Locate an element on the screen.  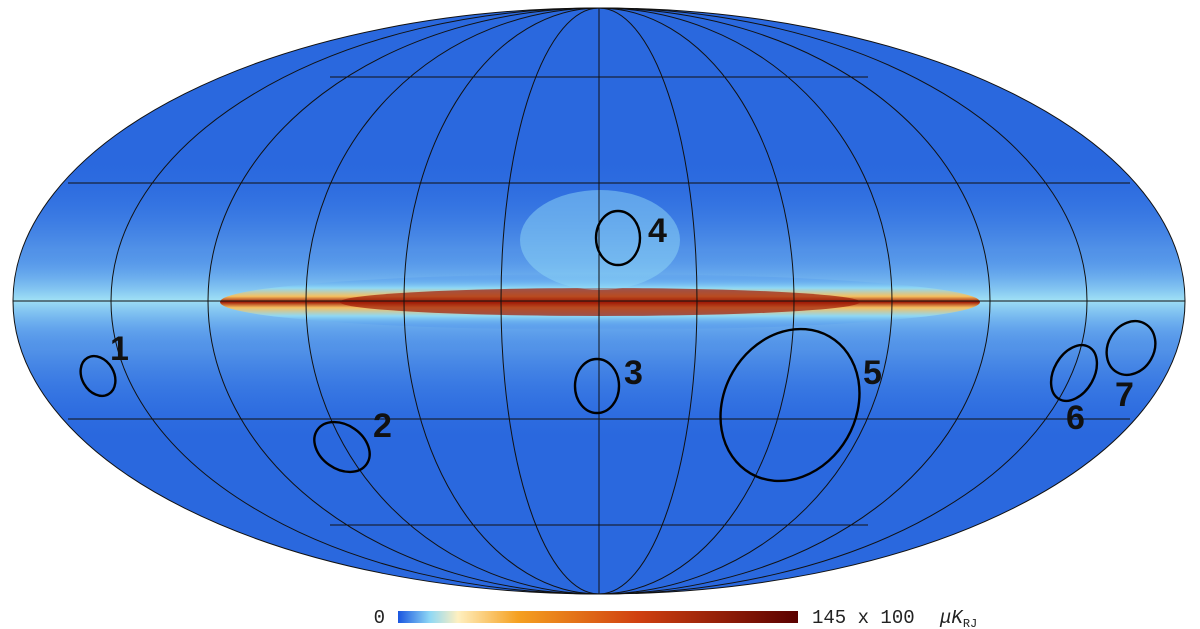
unit-sub: RJ is located at coordinates (970, 623).